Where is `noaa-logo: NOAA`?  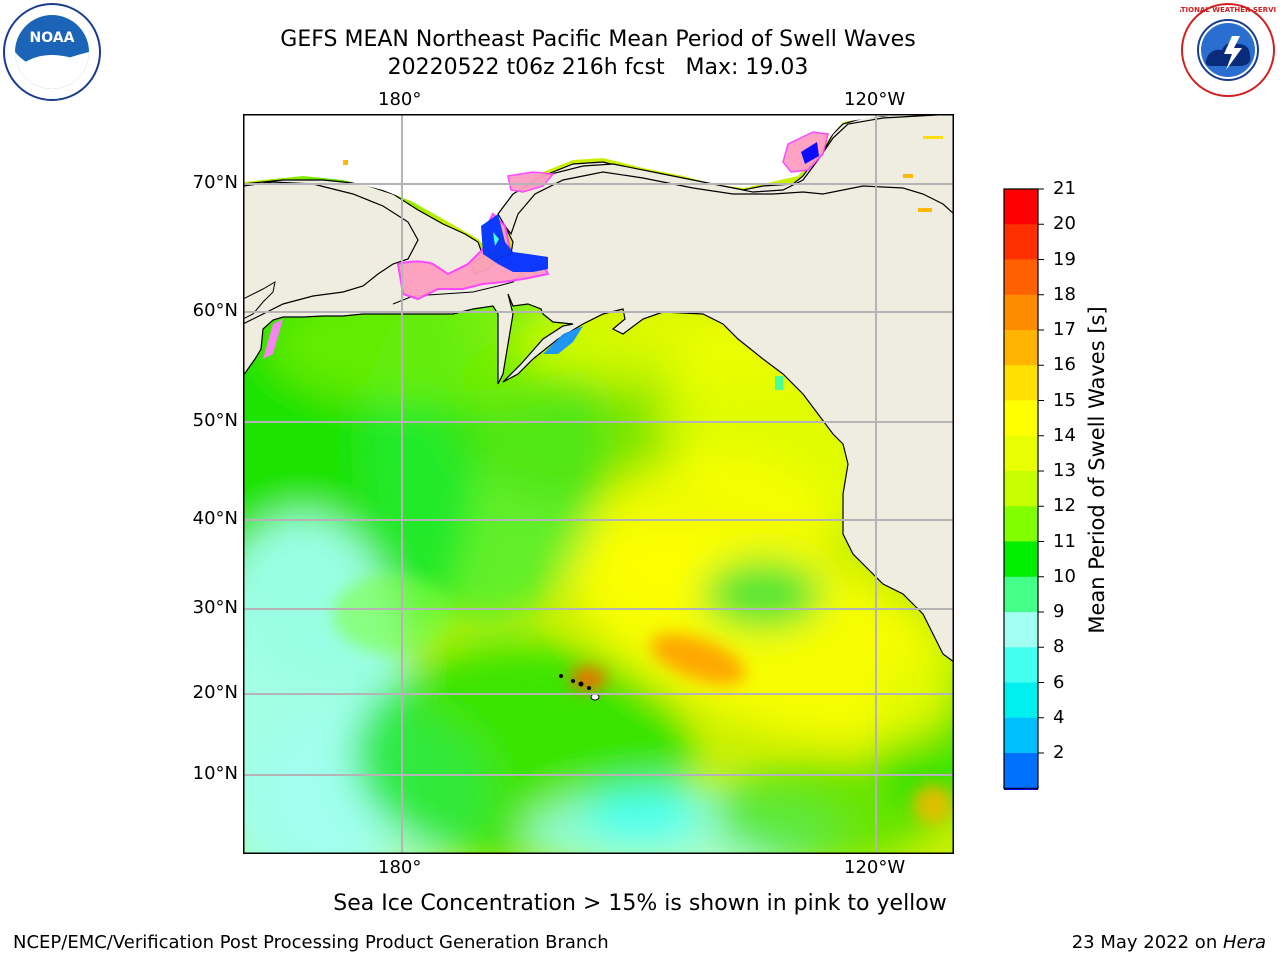 noaa-logo: NOAA is located at coordinates (52, 52).